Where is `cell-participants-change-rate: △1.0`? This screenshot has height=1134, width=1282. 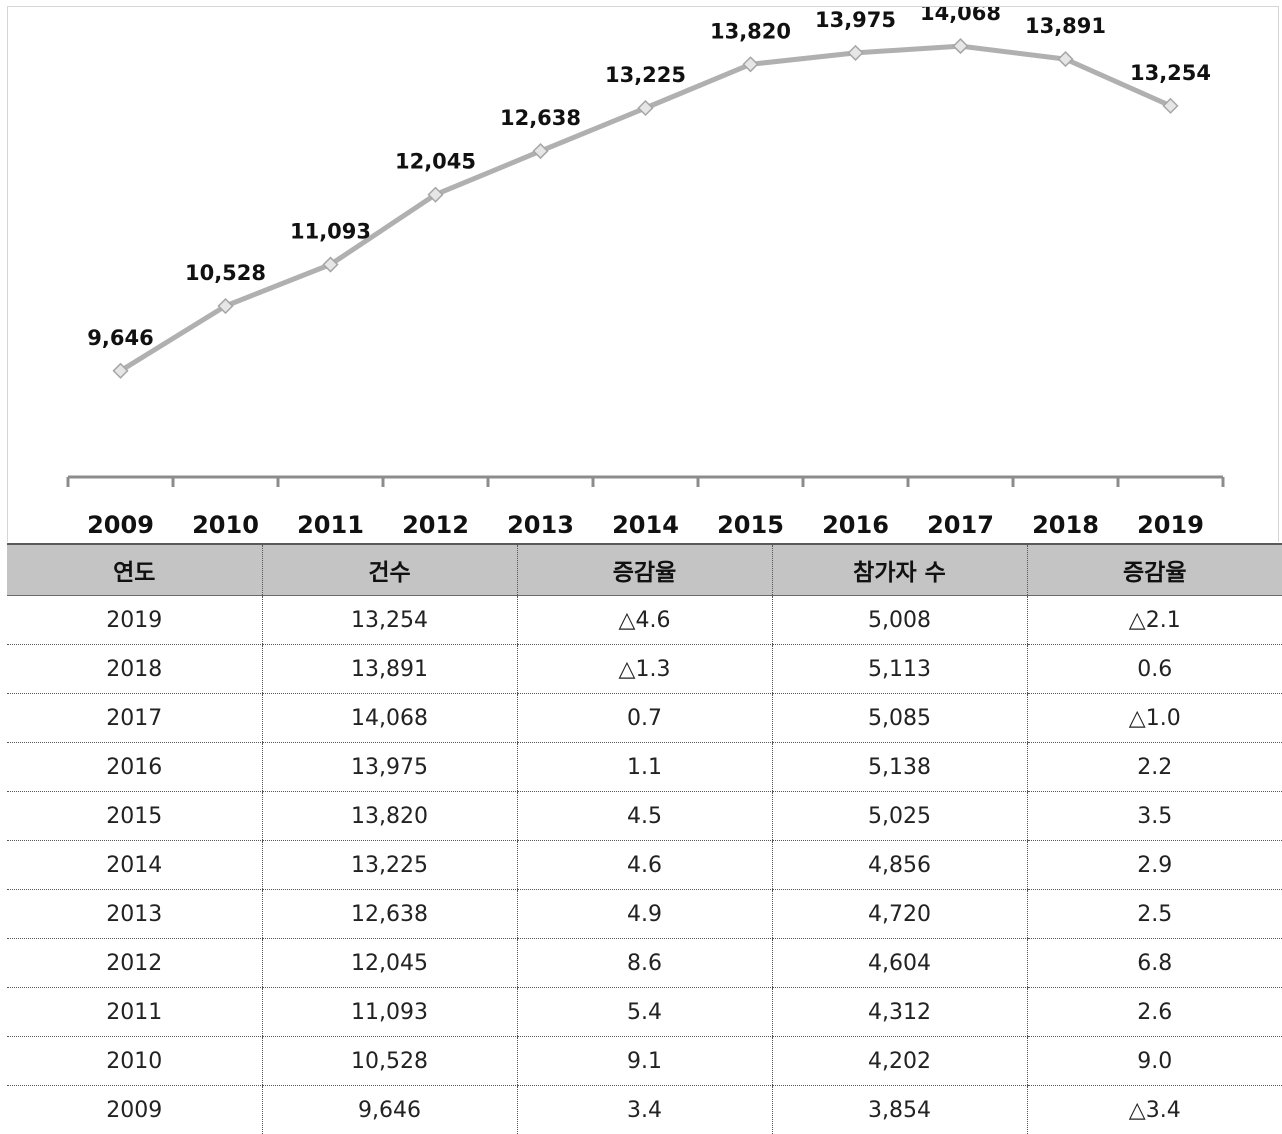
cell-participants-change-rate: △1.0 is located at coordinates (1154, 718).